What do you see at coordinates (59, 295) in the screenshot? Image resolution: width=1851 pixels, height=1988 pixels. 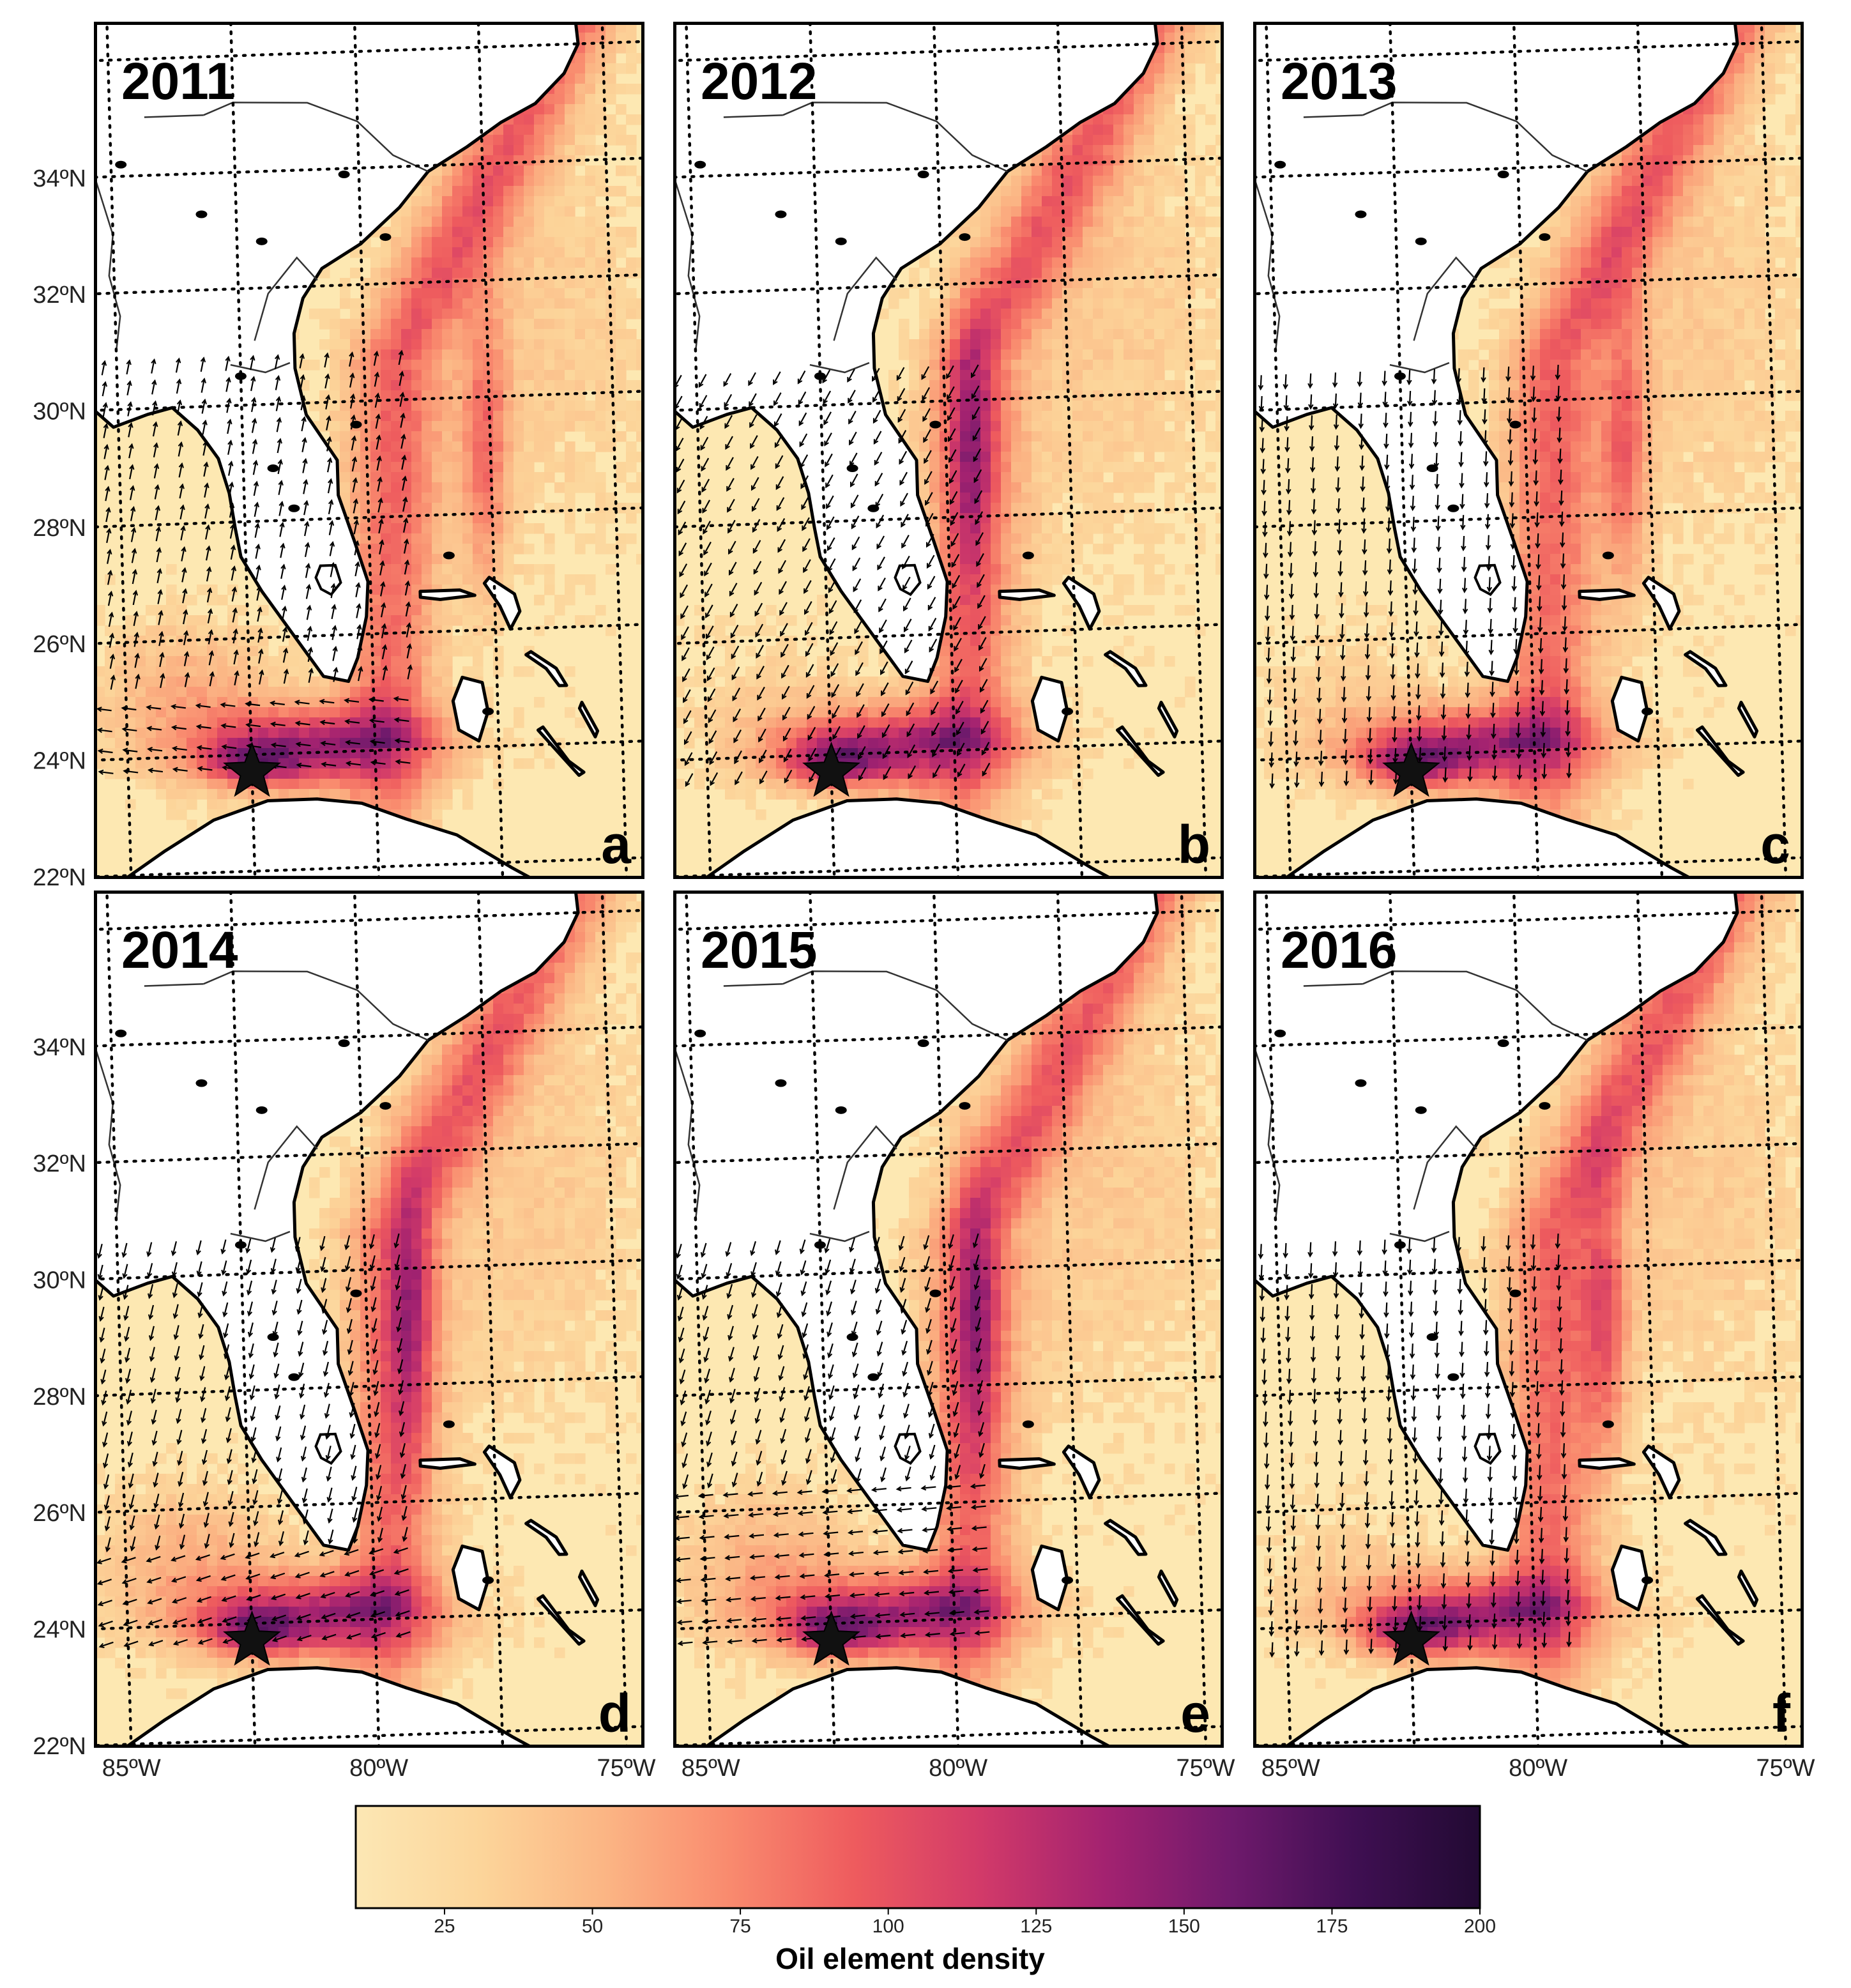 I see `lat-label-32: 32ºN` at bounding box center [59, 295].